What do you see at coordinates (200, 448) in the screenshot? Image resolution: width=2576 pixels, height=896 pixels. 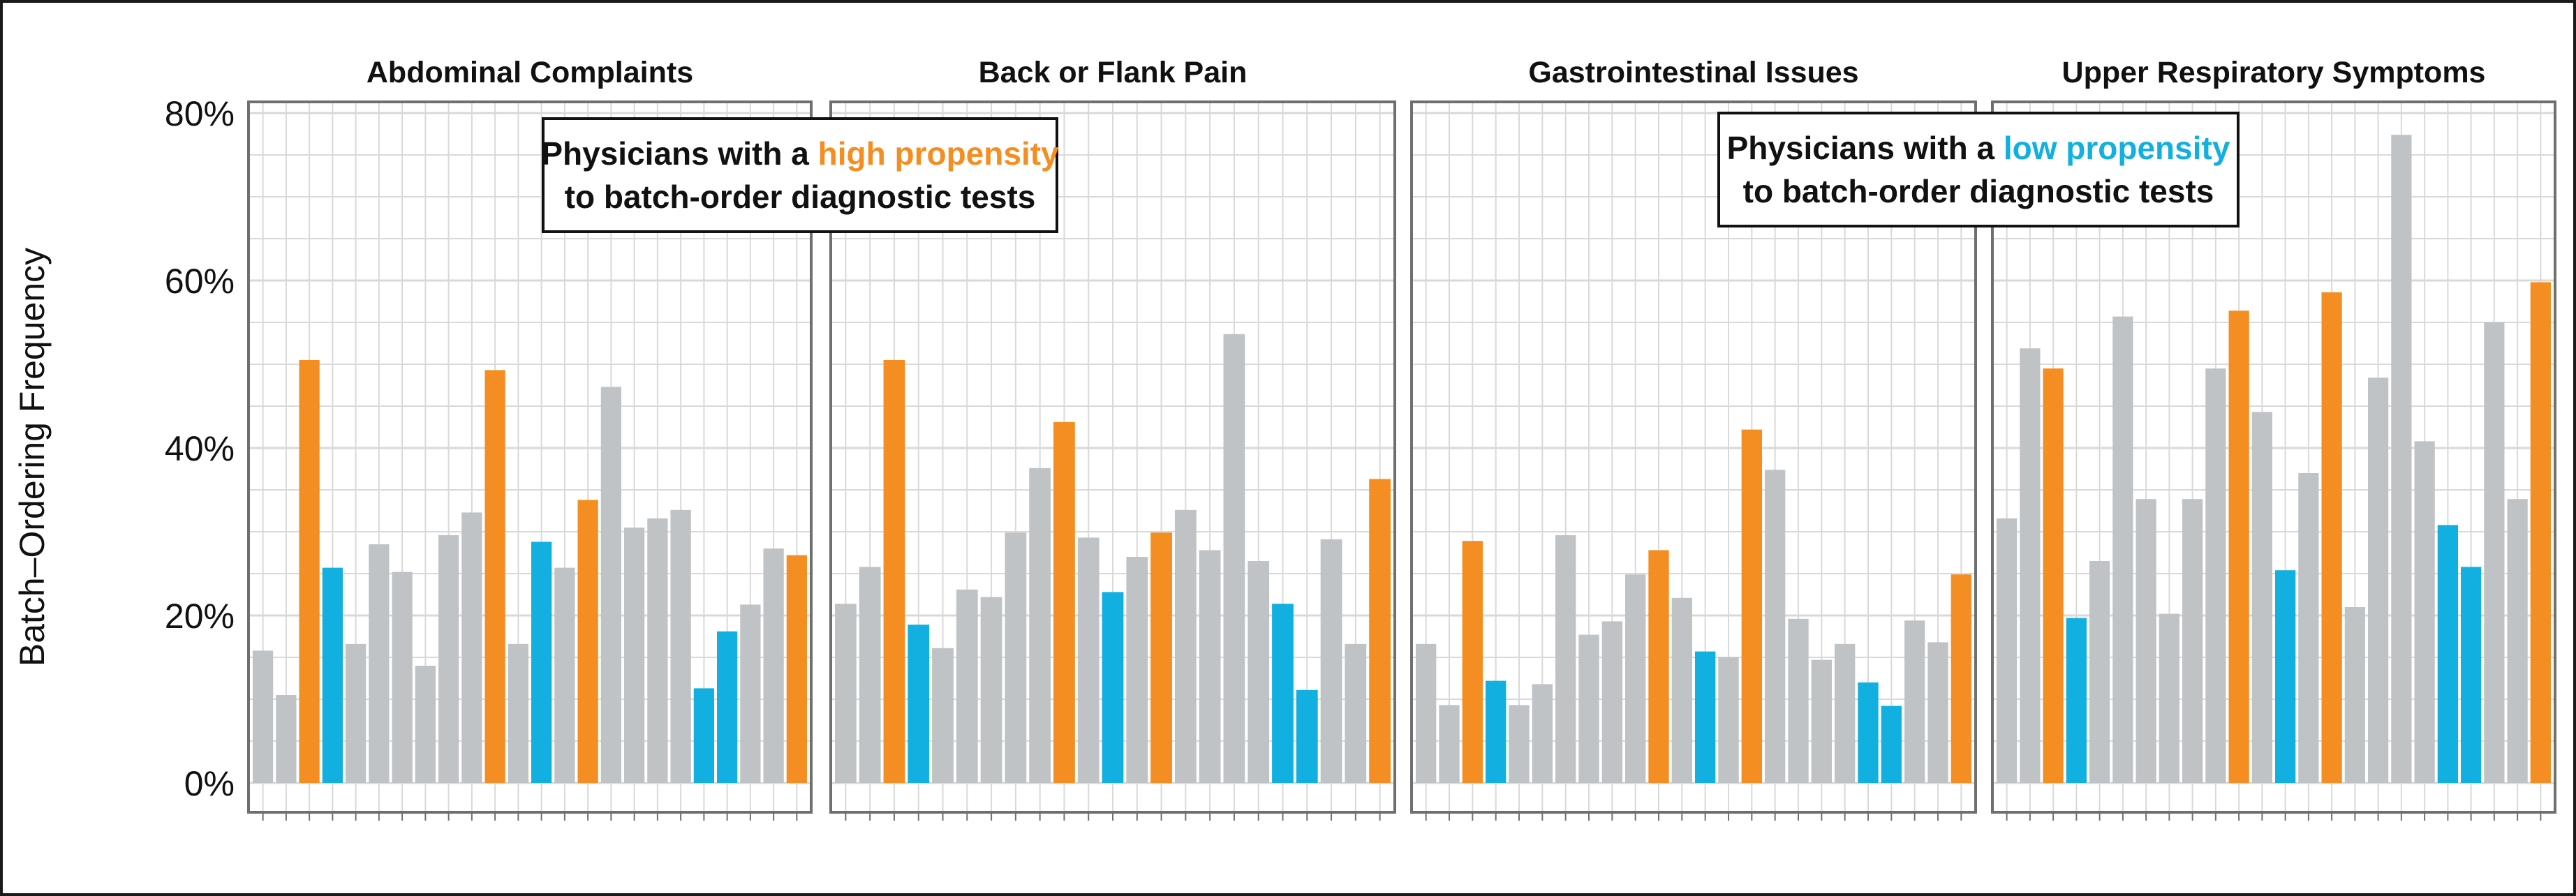 I see `y-tick-label: 40%` at bounding box center [200, 448].